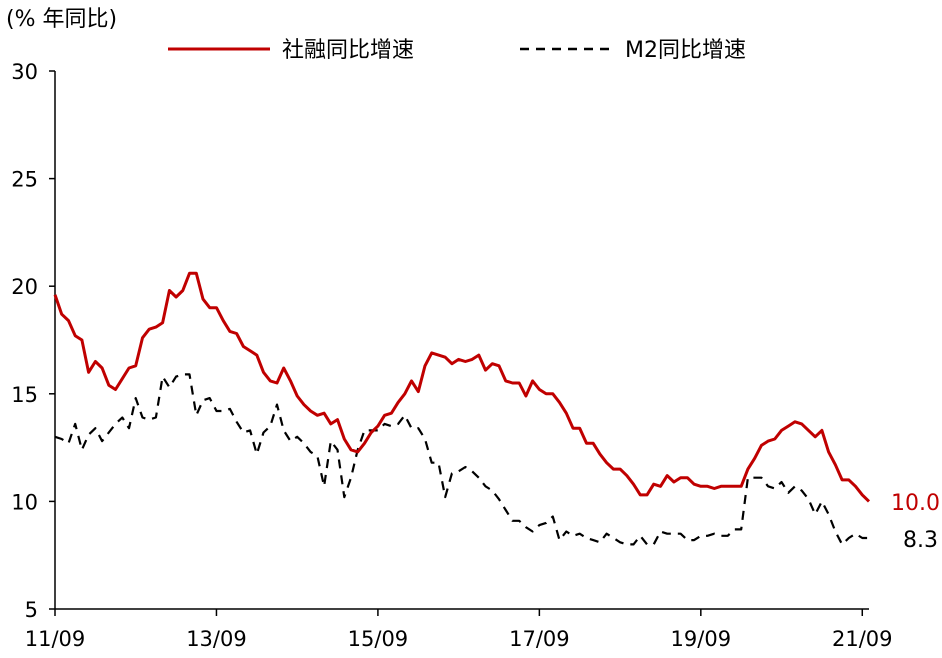 Image resolution: width=942 pixels, height=658 pixels. I want to click on x-tick-label: 21/09, so click(862, 639).